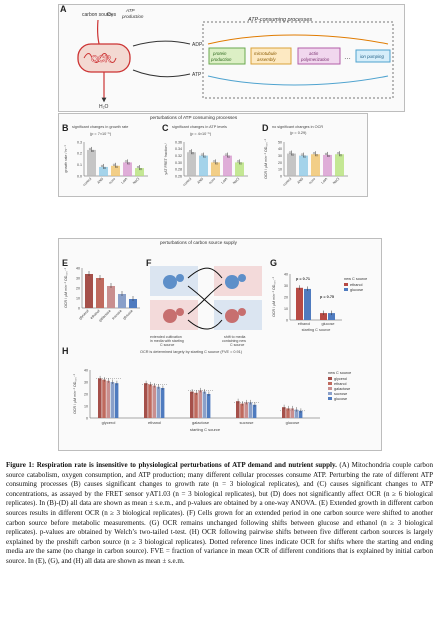  Describe the element at coordinates (280, 142) in the screenshot. I see `y-tick-label: 50` at that location.